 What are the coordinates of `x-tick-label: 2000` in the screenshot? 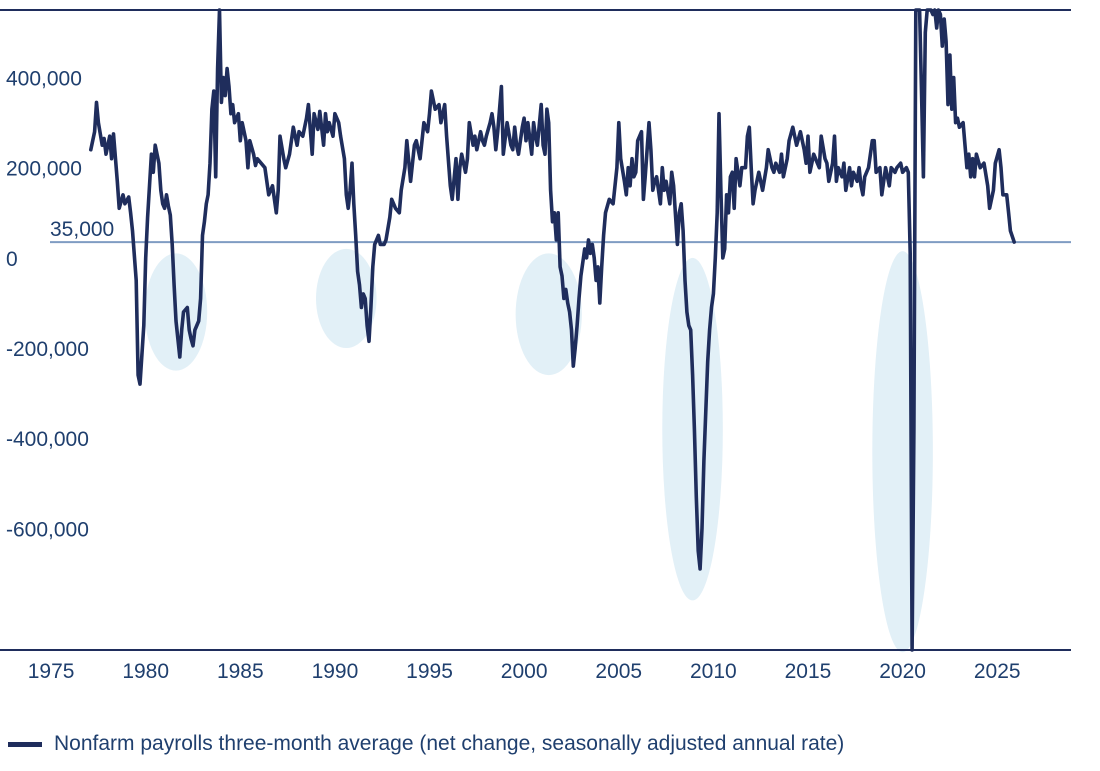 It's located at (524, 671).